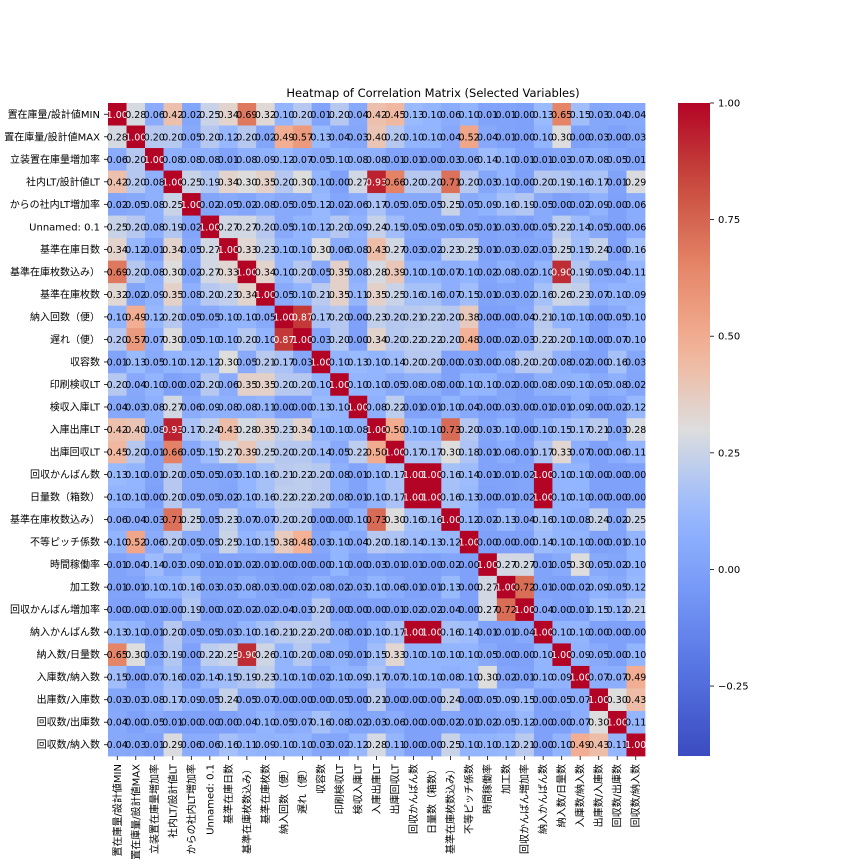  Describe the element at coordinates (172, 800) in the screenshot. I see `x-tick-label: 社内LT/設計値LT` at that location.